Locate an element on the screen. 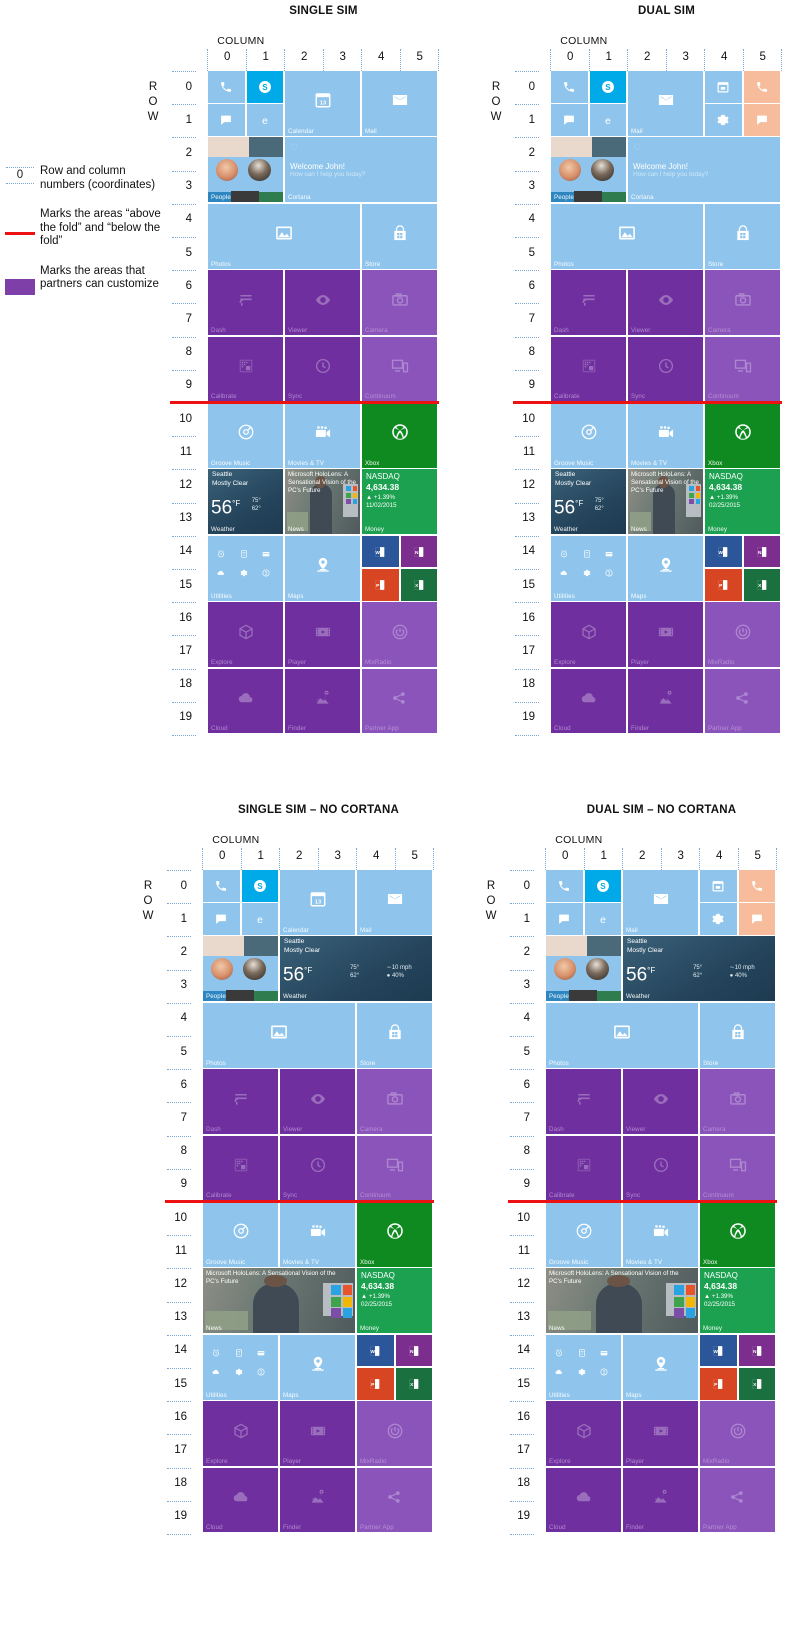 This screenshot has width=796, height=1646. tile-messaging-sim2 is located at coordinates (762, 120).